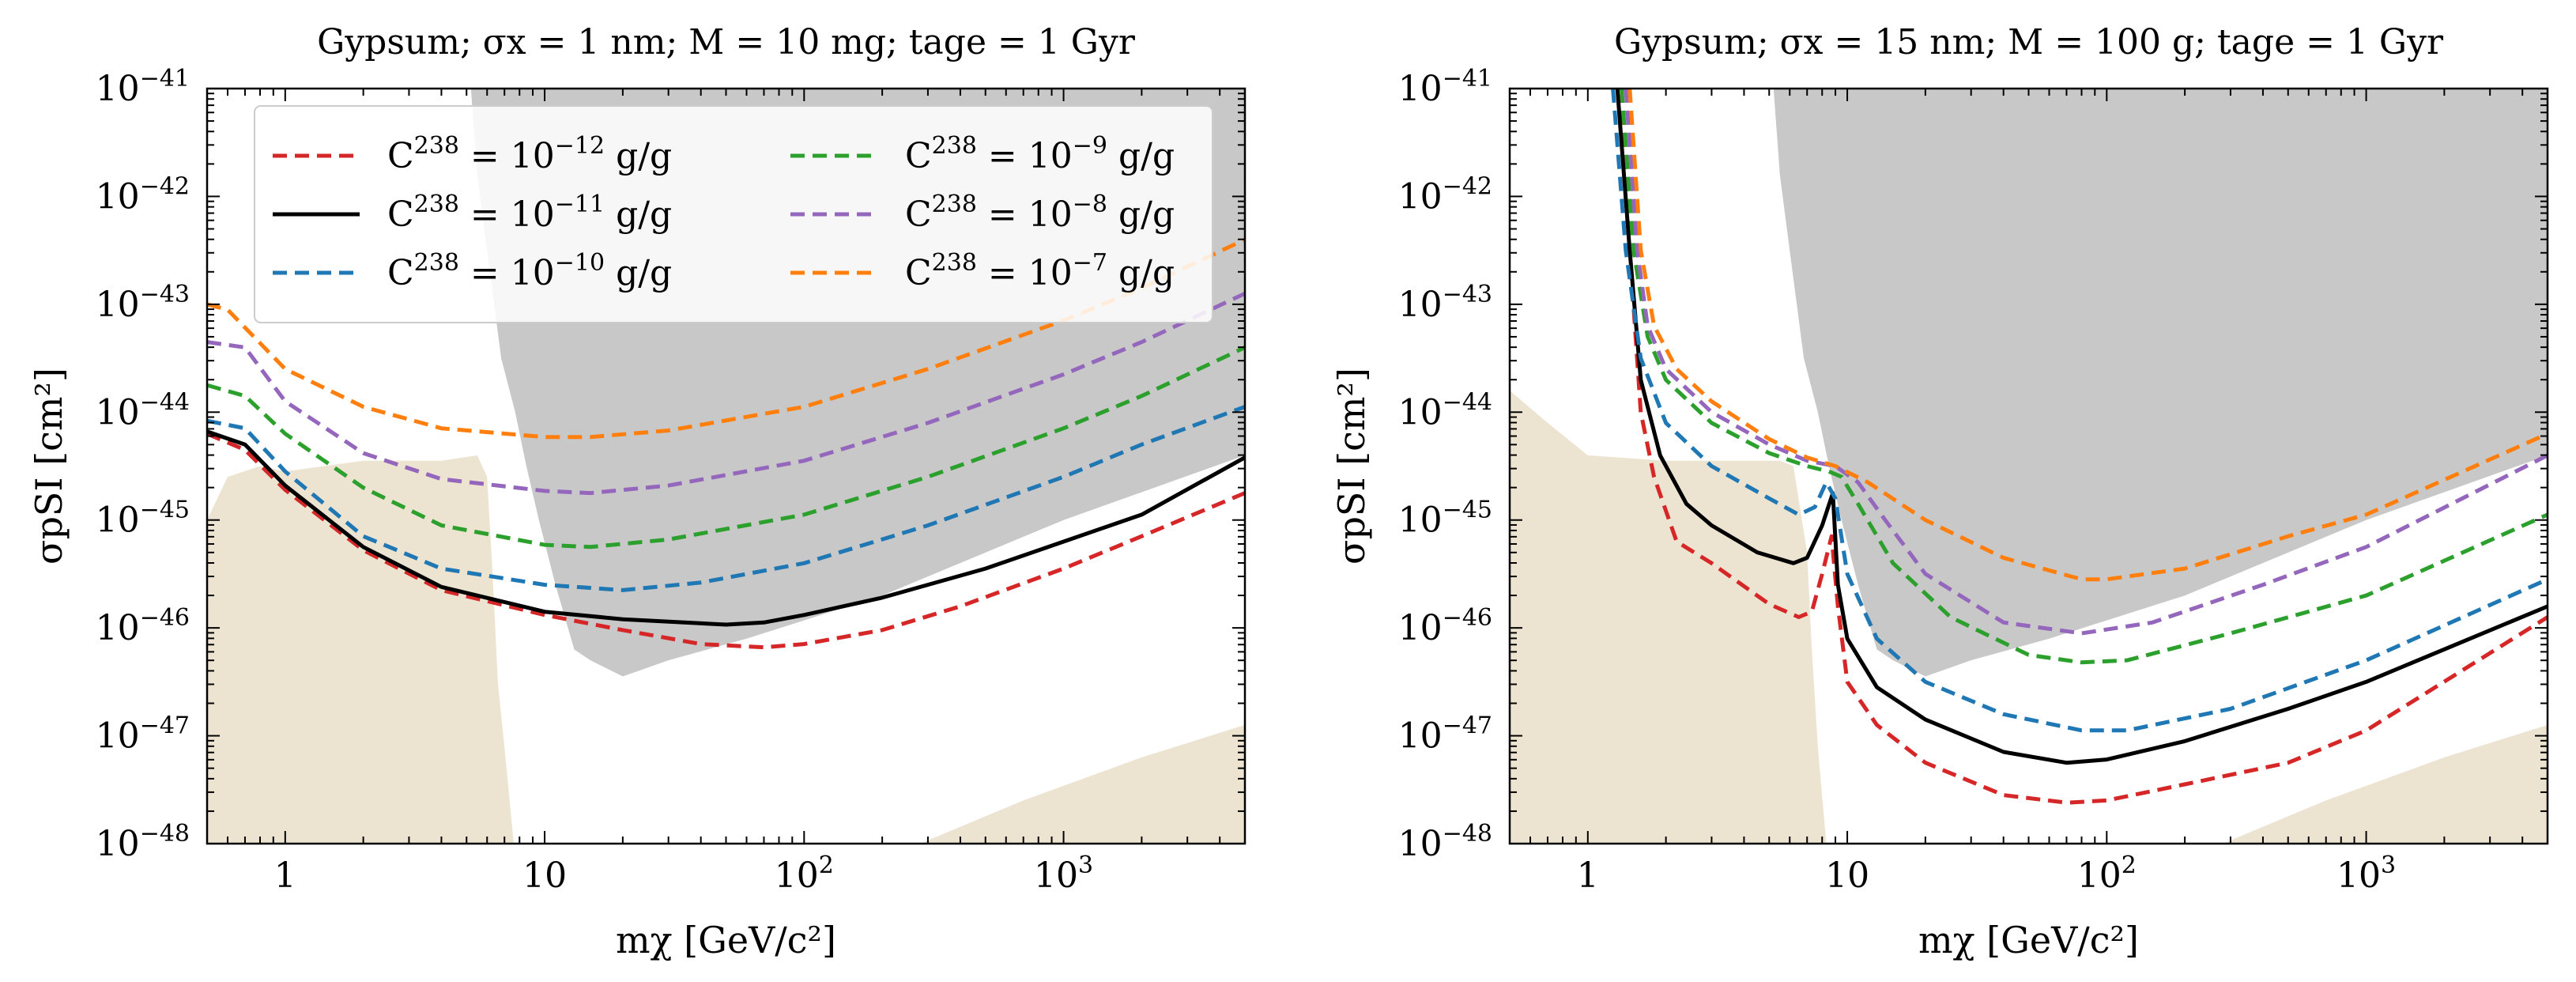 The height and width of the screenshot is (982, 2576). I want to click on legend-label-c238-1e-9: C238 = 10−9 g/g, so click(1040, 154).